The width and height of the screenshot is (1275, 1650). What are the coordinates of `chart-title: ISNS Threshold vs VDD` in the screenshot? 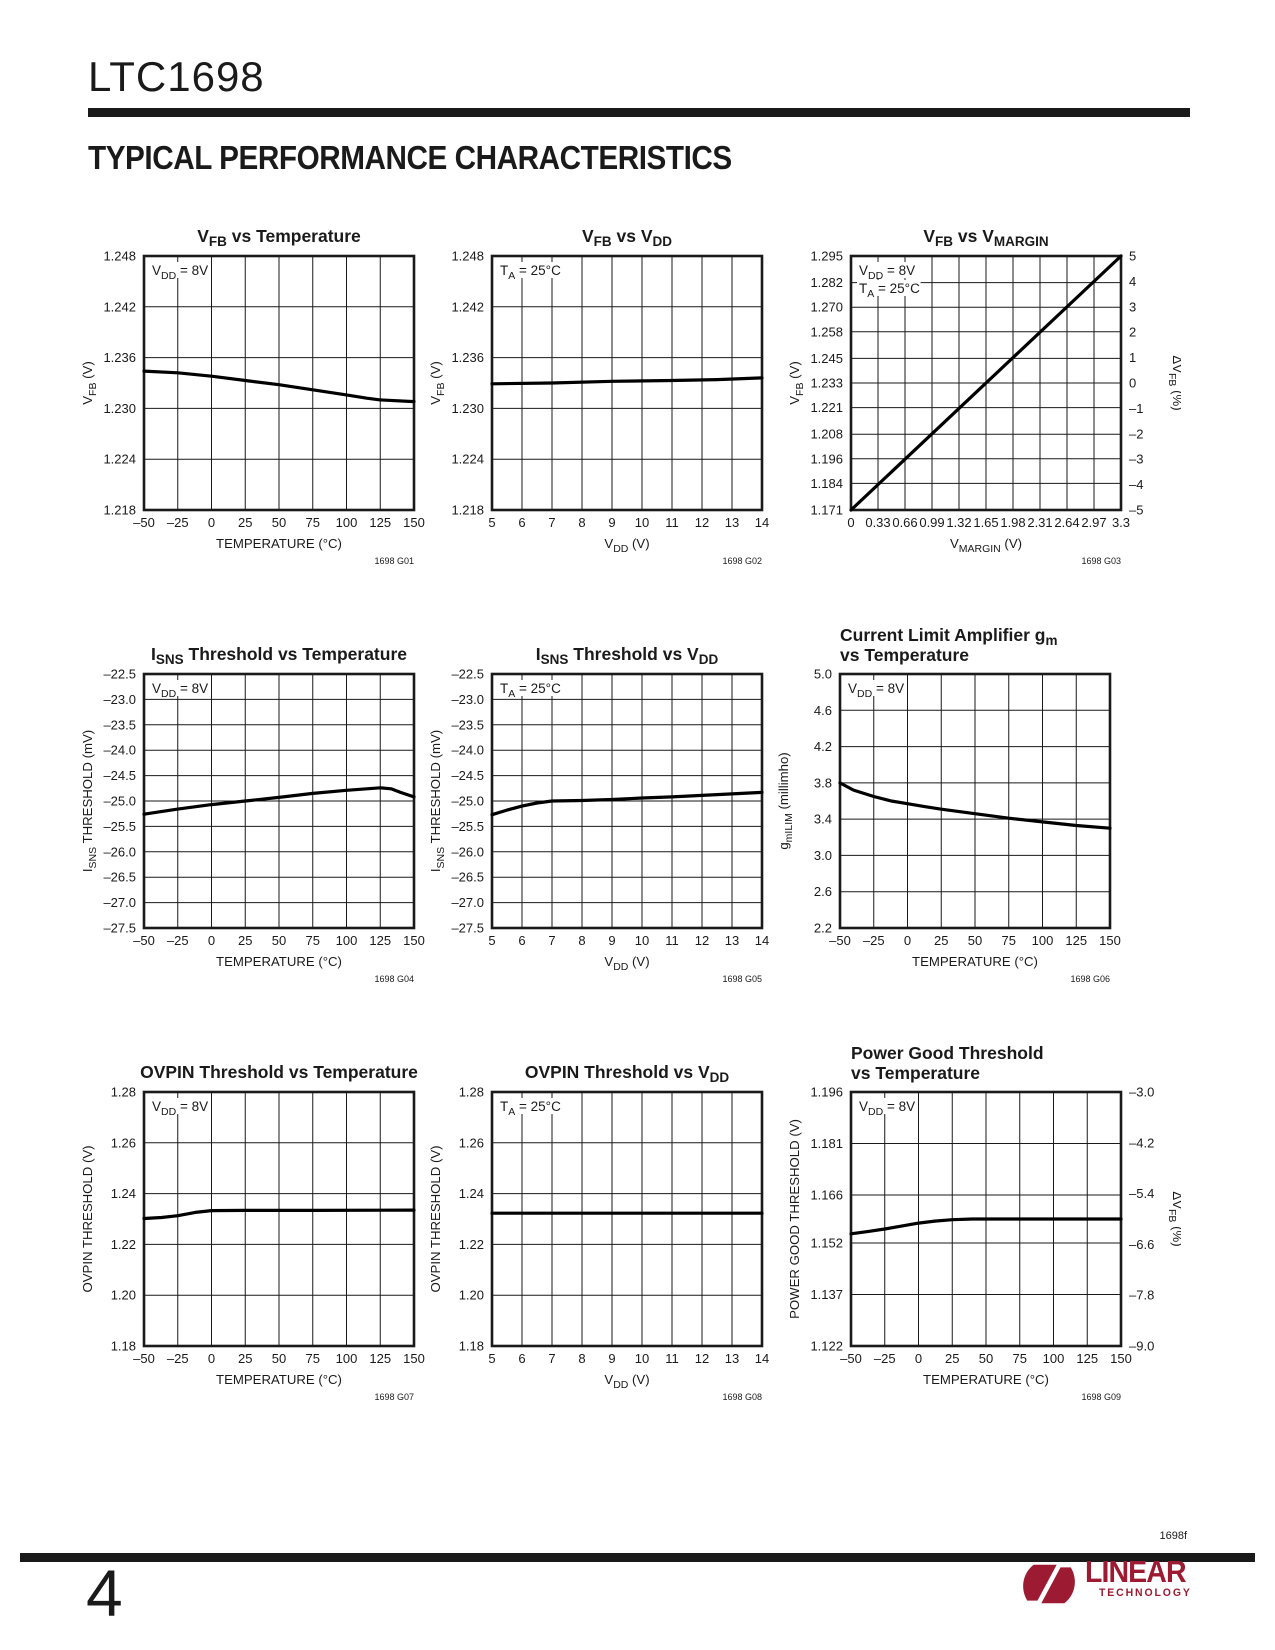 It's located at (627, 655).